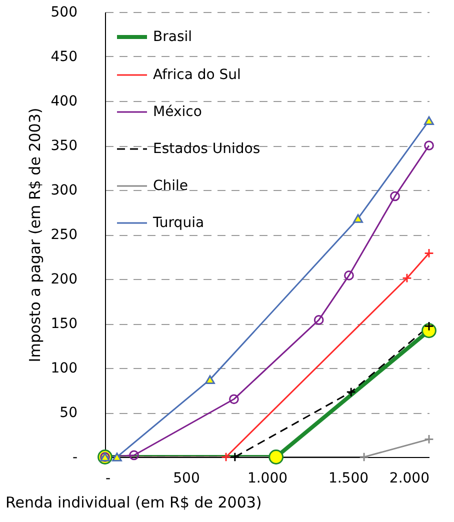 The width and height of the screenshot is (454, 522). I want to click on y-tick-label: 100, so click(64, 368).